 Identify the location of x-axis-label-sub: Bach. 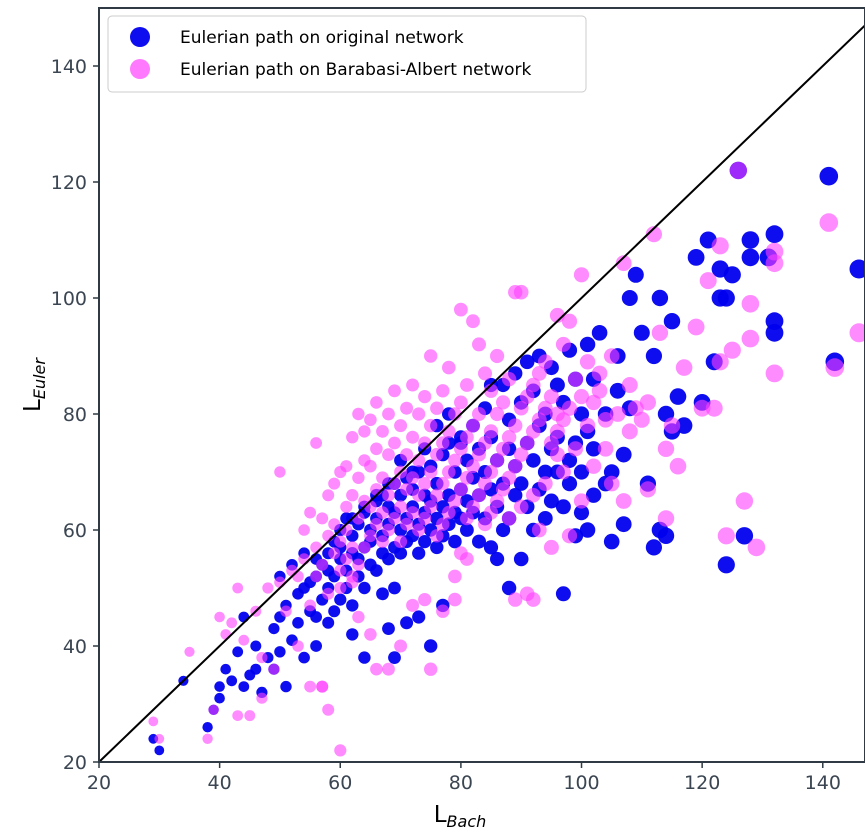
(467, 821).